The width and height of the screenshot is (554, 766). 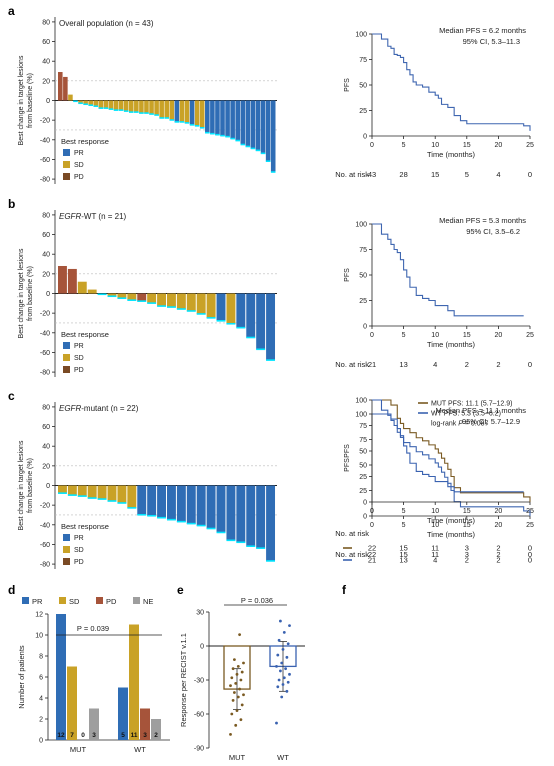 What do you see at coordinates (257, 600) in the screenshot?
I see `e-pvalue: P = 0.036` at bounding box center [257, 600].